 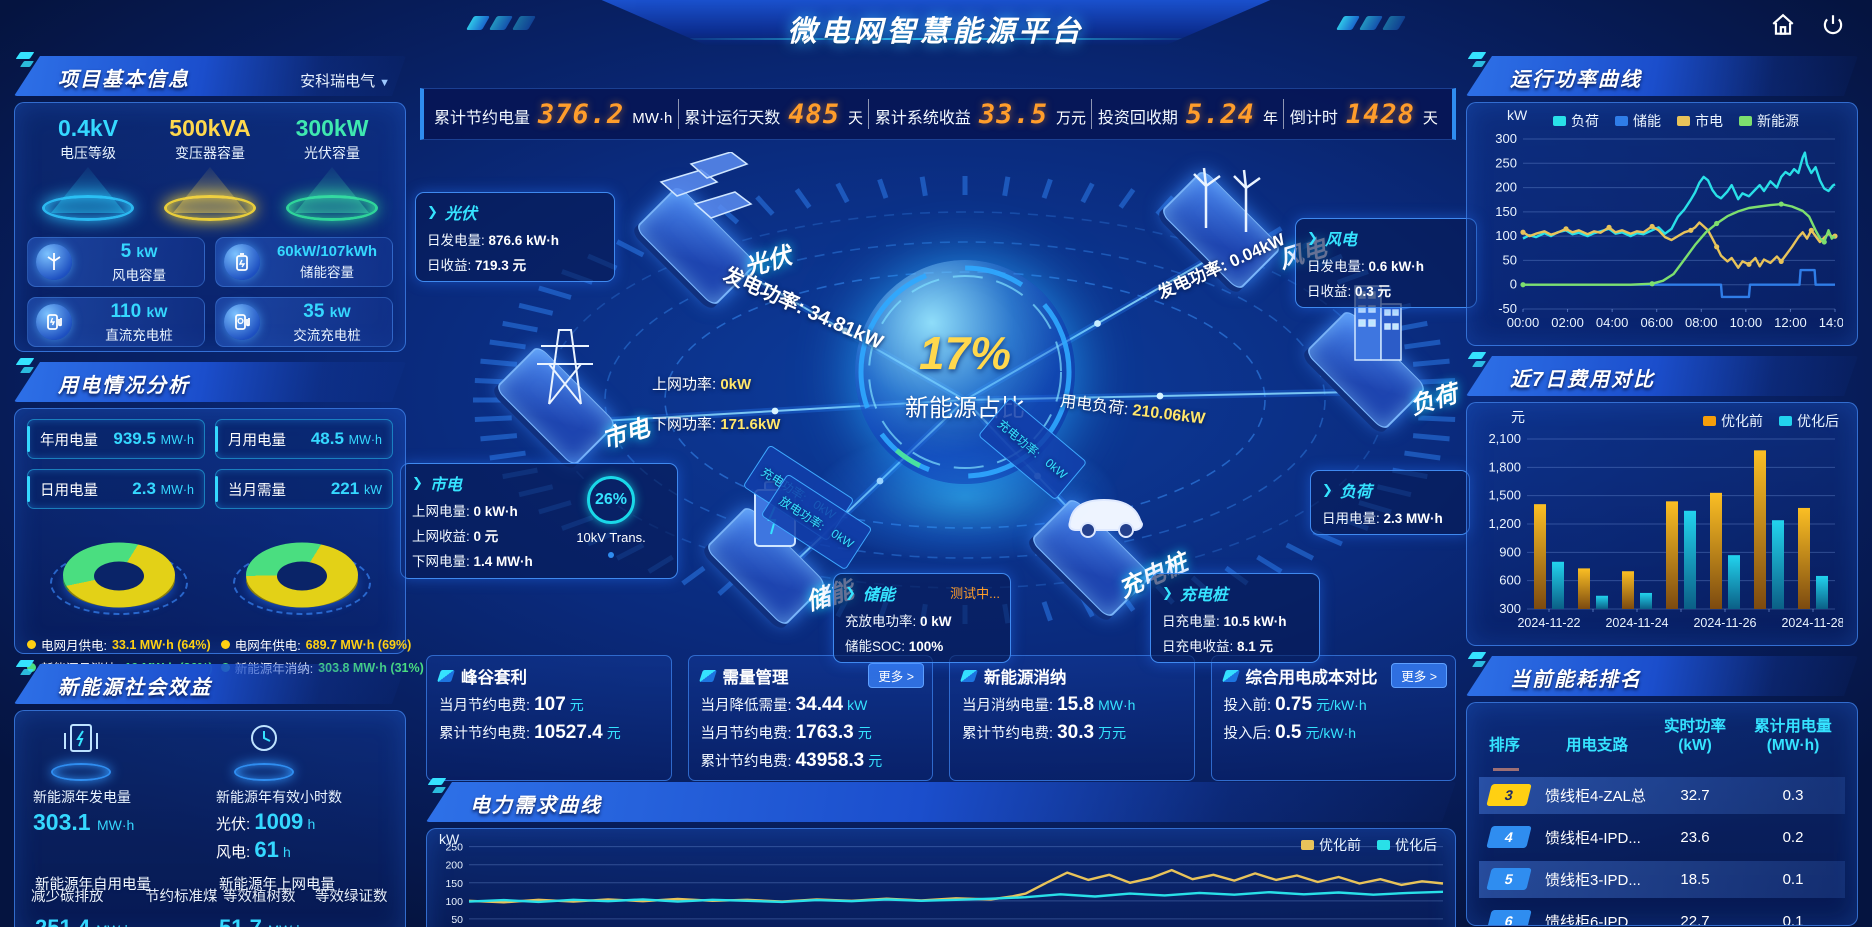 I want to click on panel-title: 运行功率曲线, so click(x=1576, y=80).